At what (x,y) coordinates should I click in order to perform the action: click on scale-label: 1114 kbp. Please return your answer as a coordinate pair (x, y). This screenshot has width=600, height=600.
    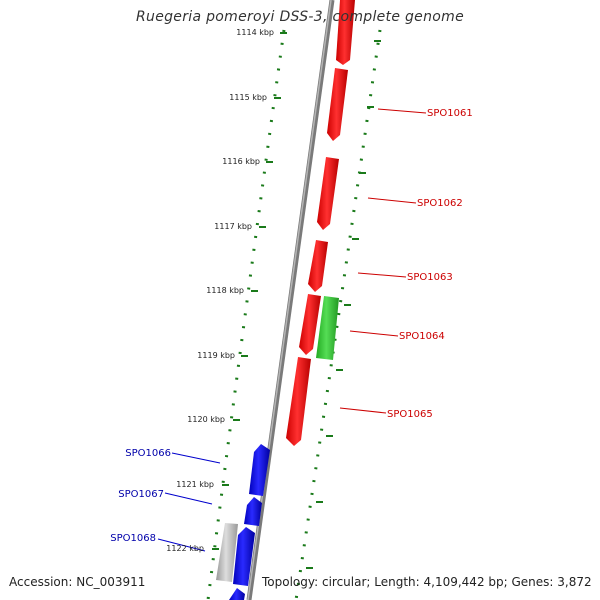
    Looking at the image, I should click on (255, 32).